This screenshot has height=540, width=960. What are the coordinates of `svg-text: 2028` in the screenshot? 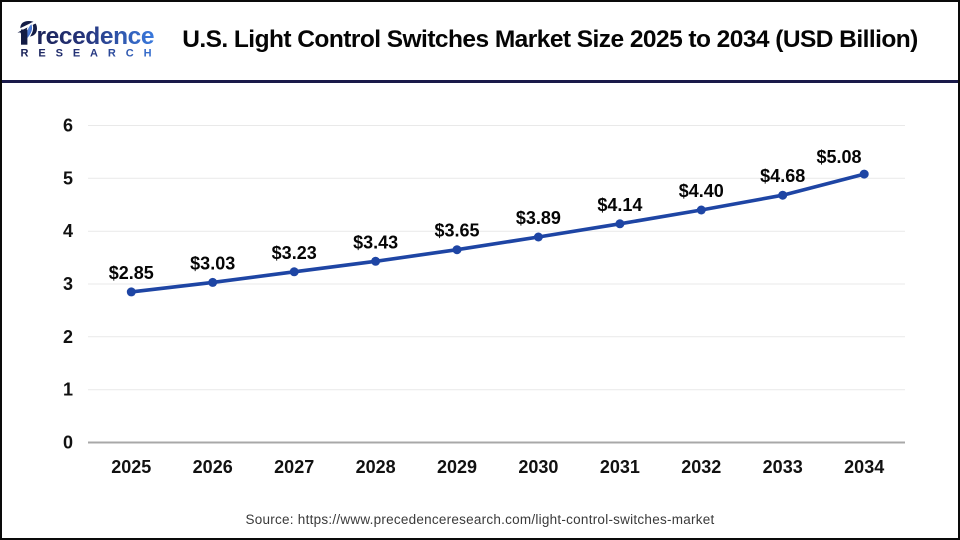 It's located at (376, 467).